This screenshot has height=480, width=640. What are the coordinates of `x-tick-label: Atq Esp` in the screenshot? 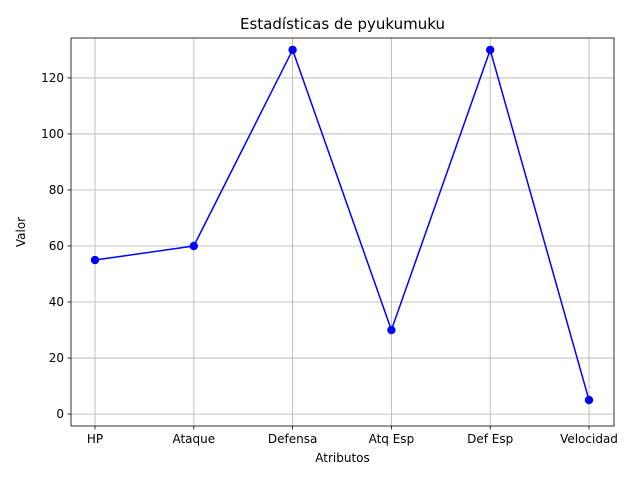 It's located at (392, 439).